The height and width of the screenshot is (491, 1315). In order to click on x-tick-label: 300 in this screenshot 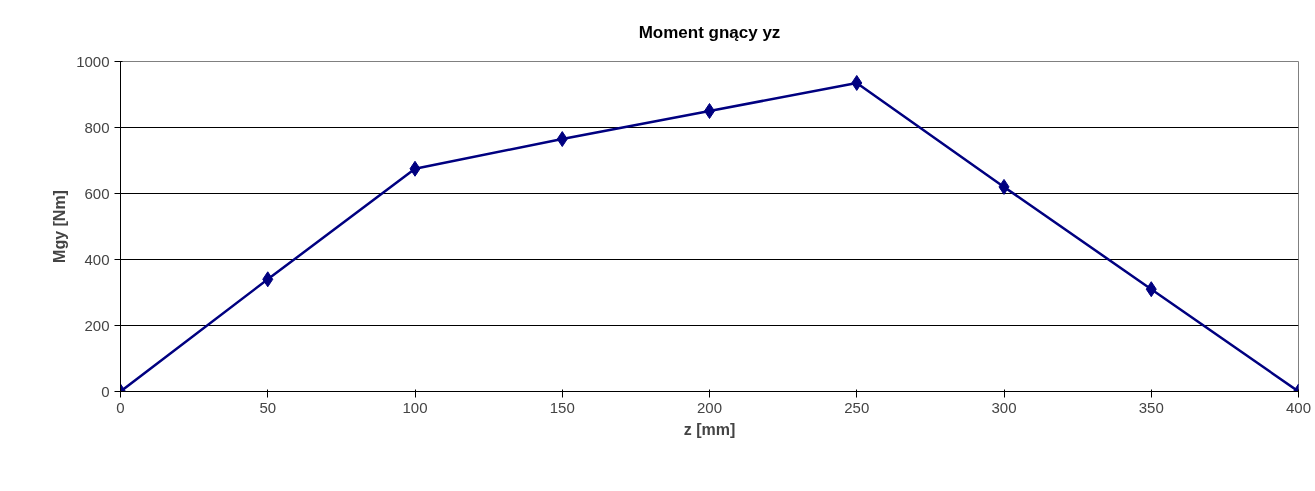, I will do `click(1004, 407)`.